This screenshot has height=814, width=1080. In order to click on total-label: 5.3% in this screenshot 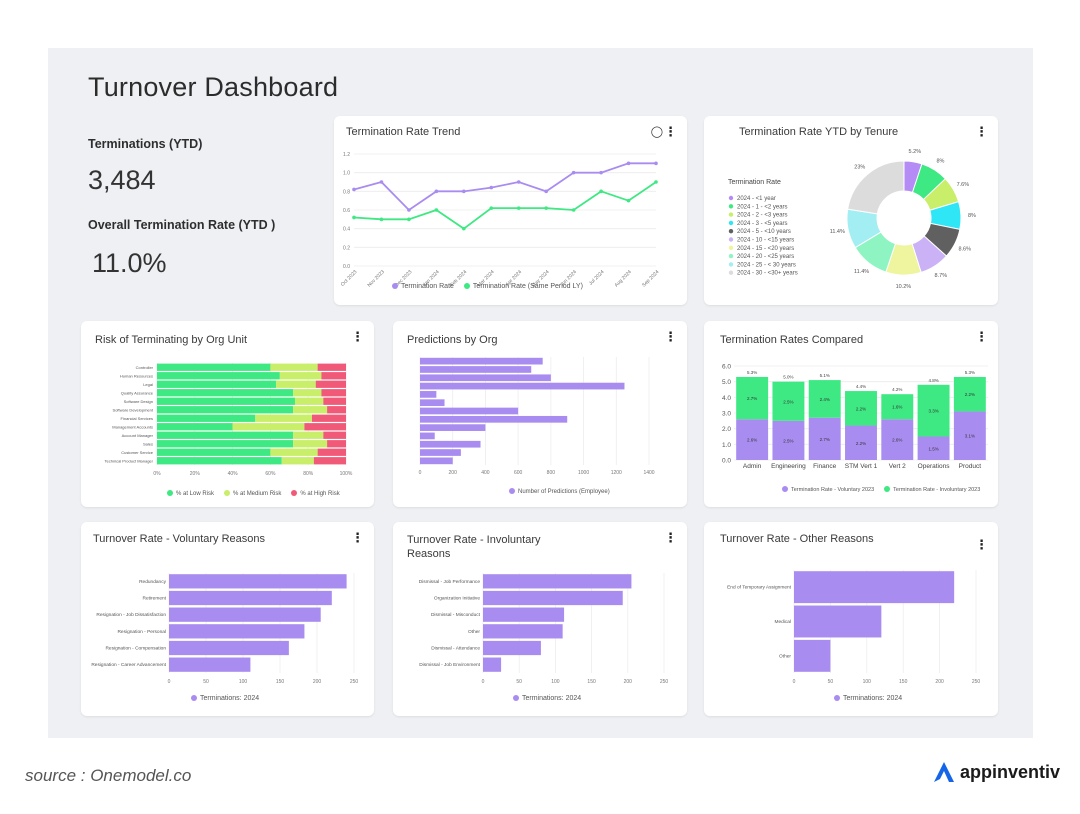, I will do `click(752, 372)`.